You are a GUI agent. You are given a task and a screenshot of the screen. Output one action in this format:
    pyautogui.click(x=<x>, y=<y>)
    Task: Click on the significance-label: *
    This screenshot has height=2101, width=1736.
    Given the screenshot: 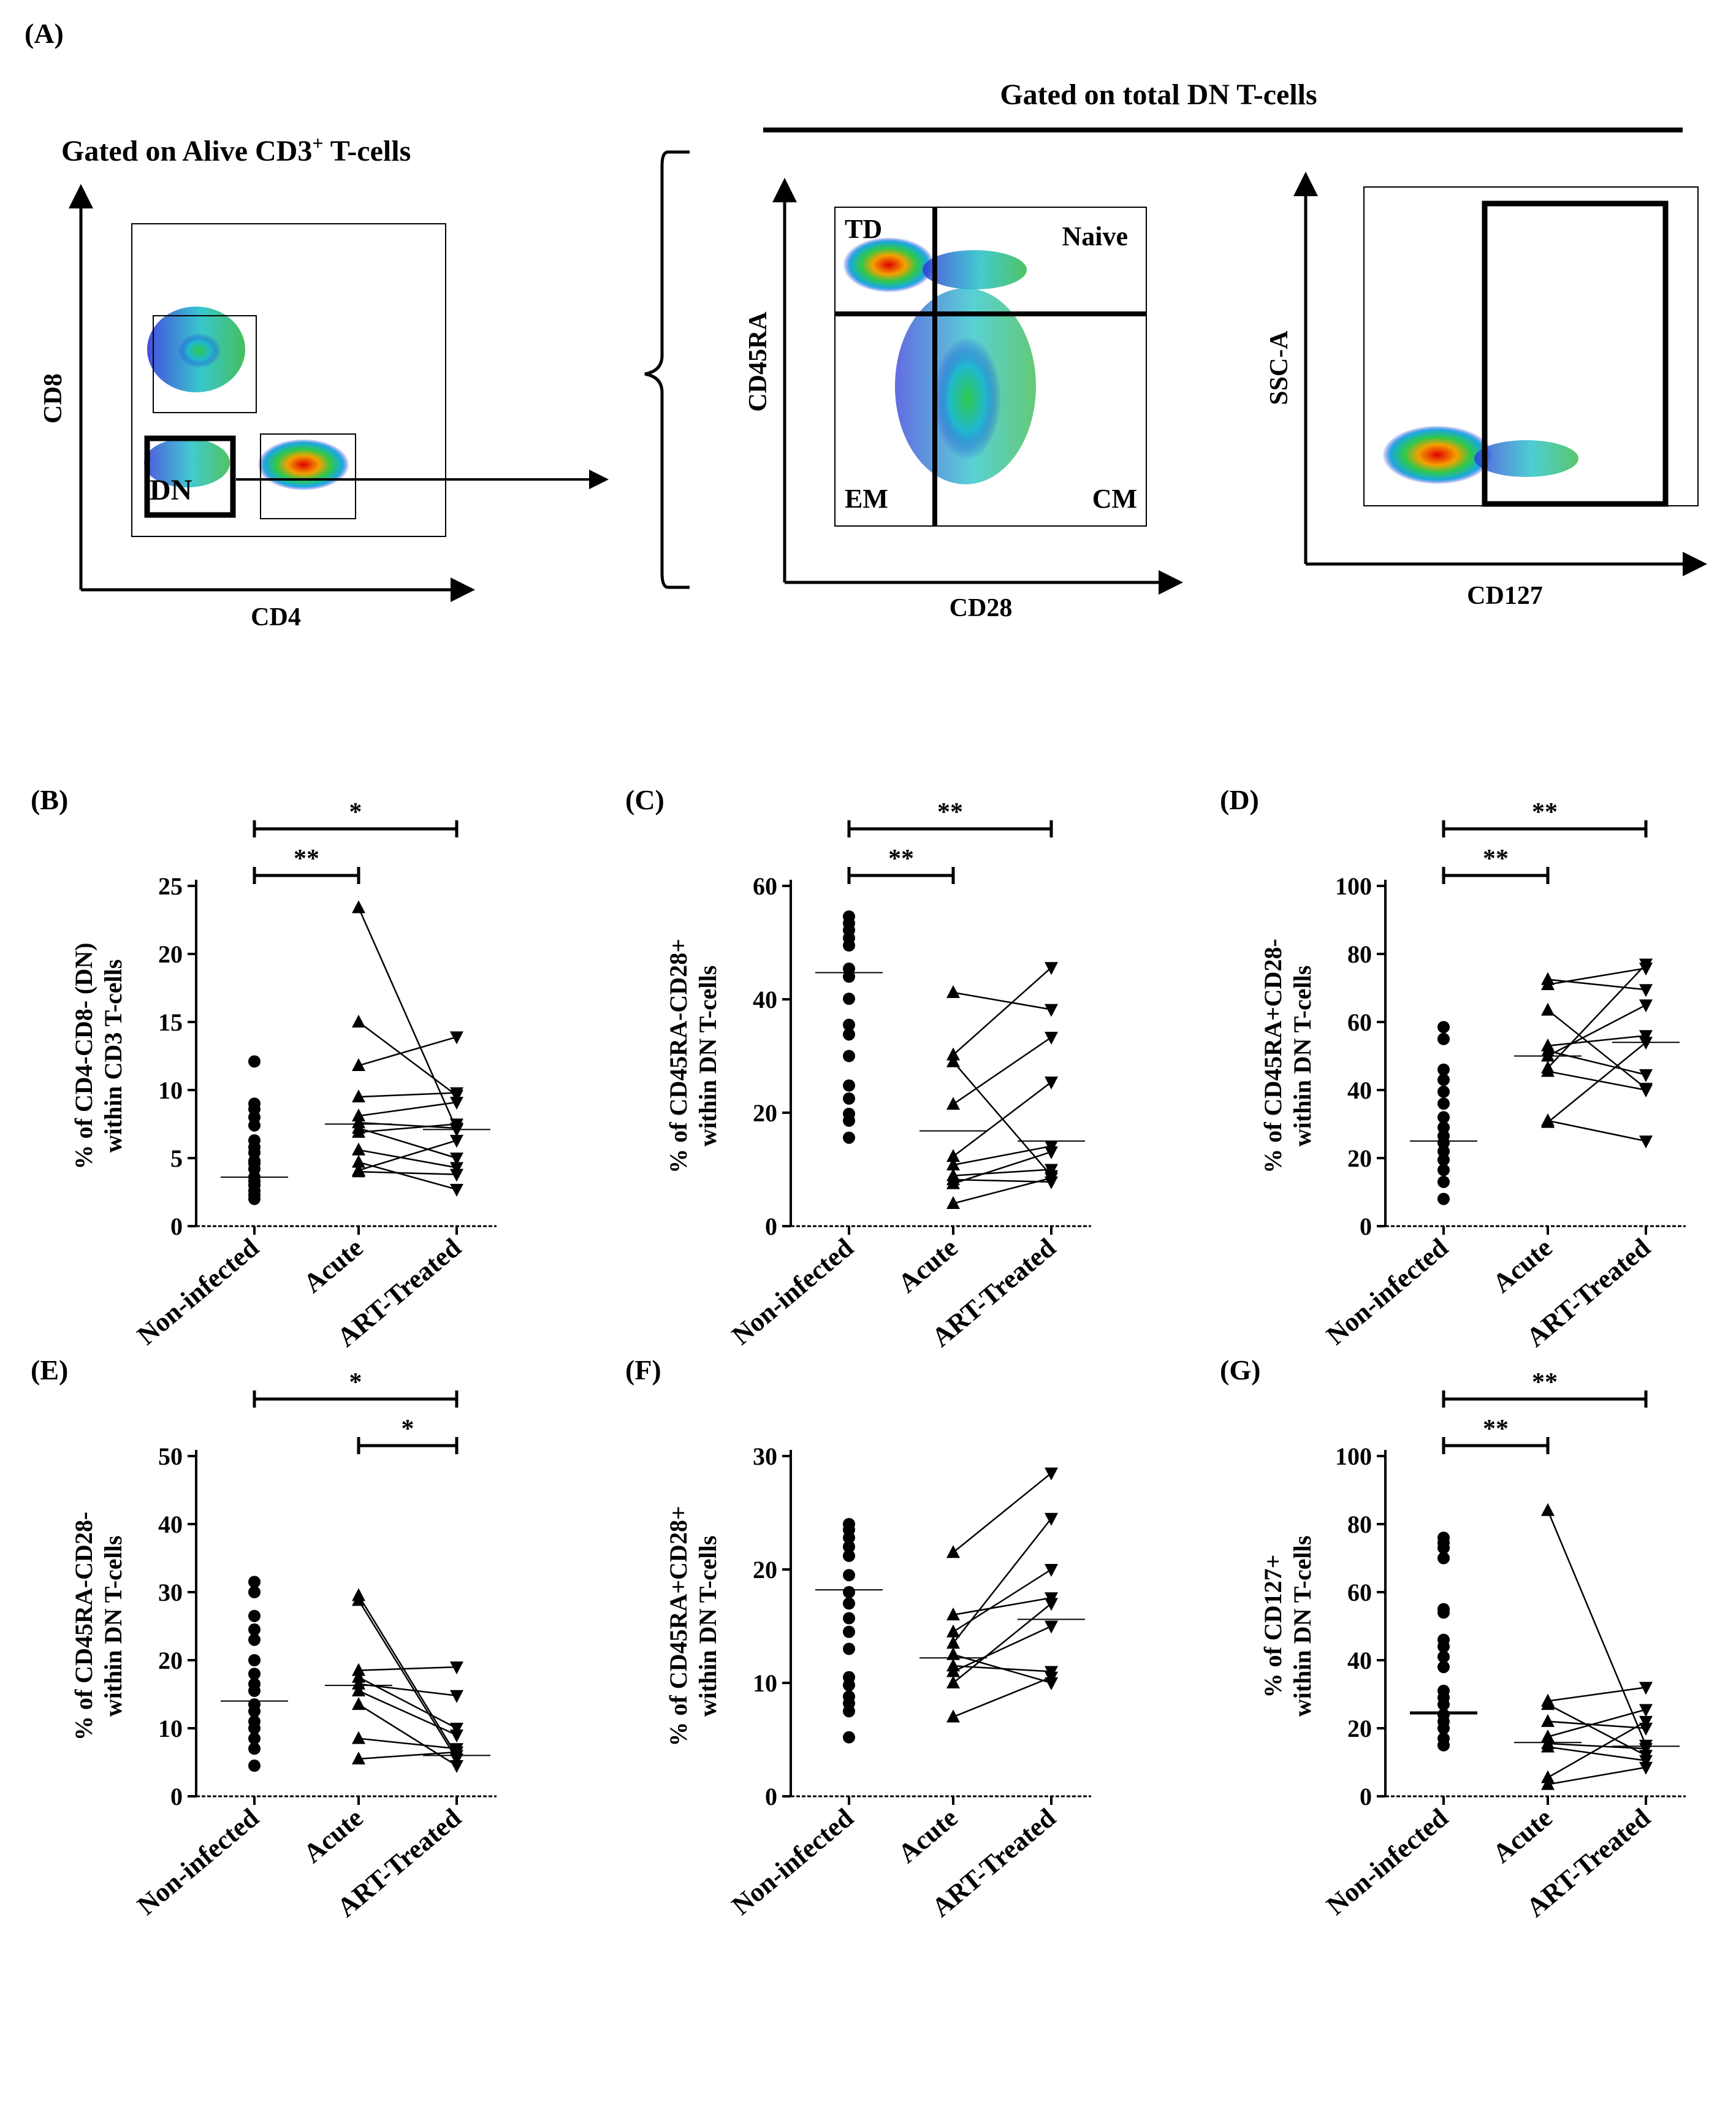 What is the action you would take?
    pyautogui.click(x=355, y=812)
    